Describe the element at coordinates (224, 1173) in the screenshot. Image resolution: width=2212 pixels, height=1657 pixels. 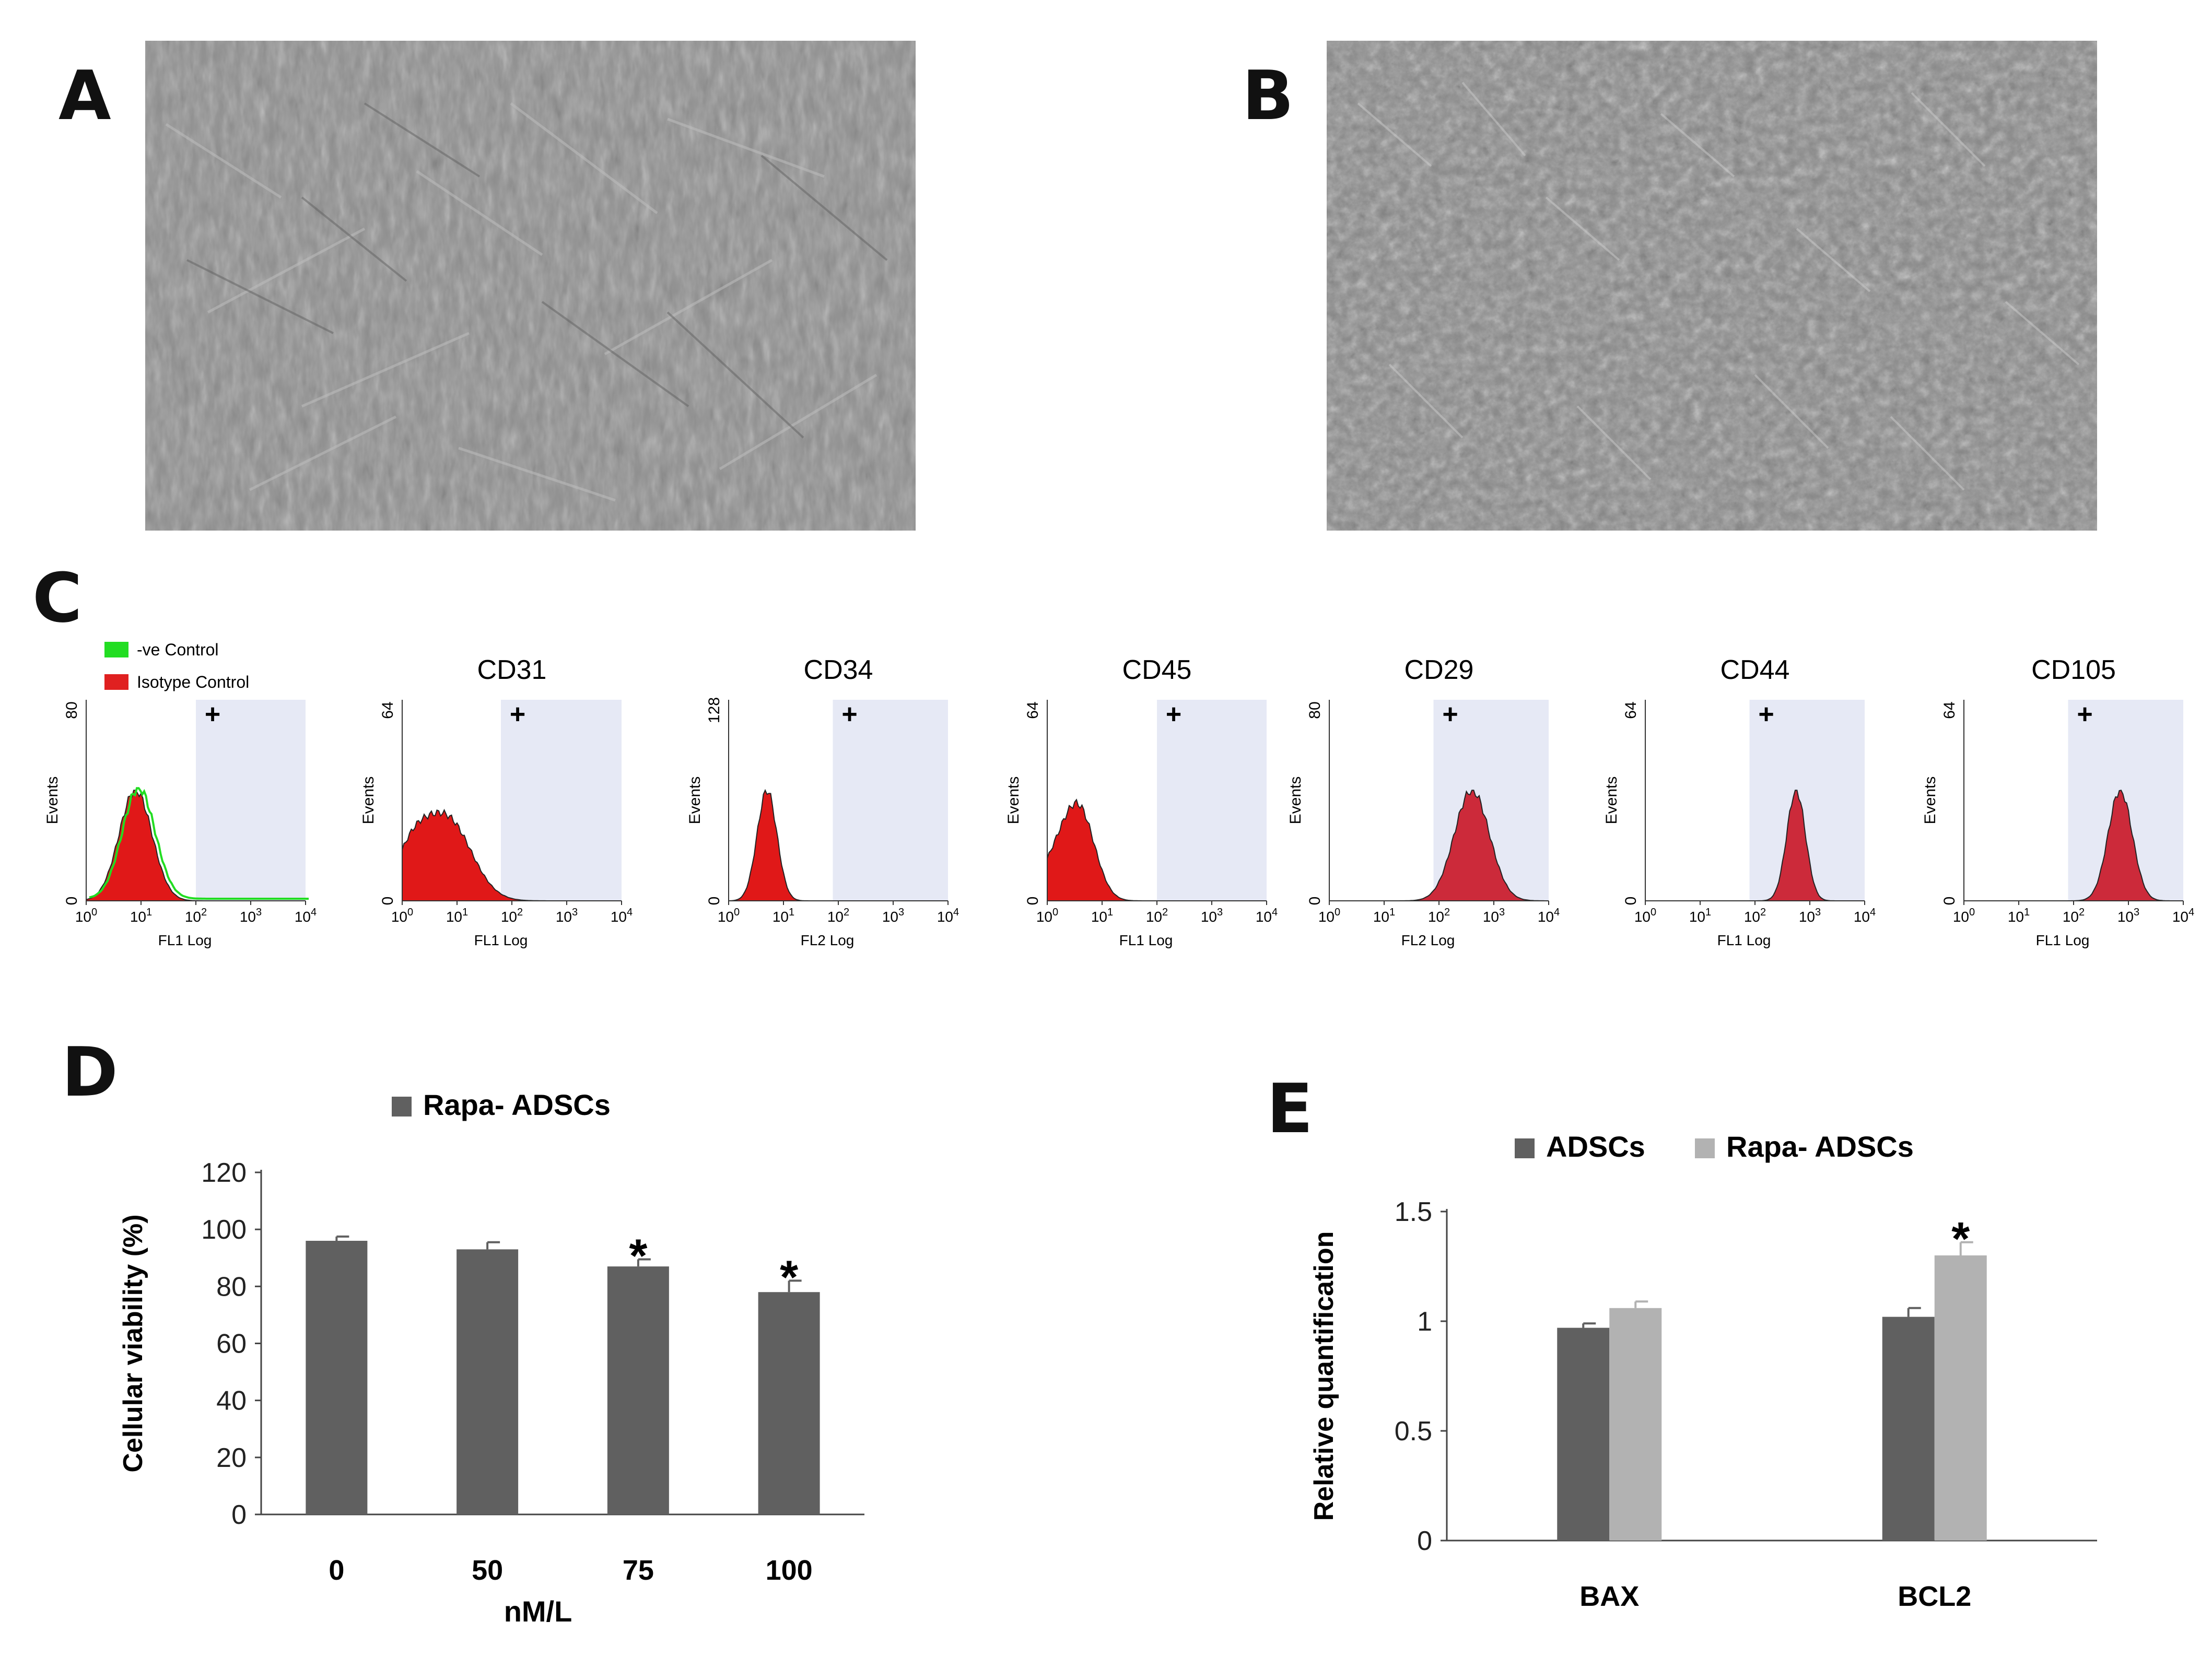
I see `y-tick-label: 120` at that location.